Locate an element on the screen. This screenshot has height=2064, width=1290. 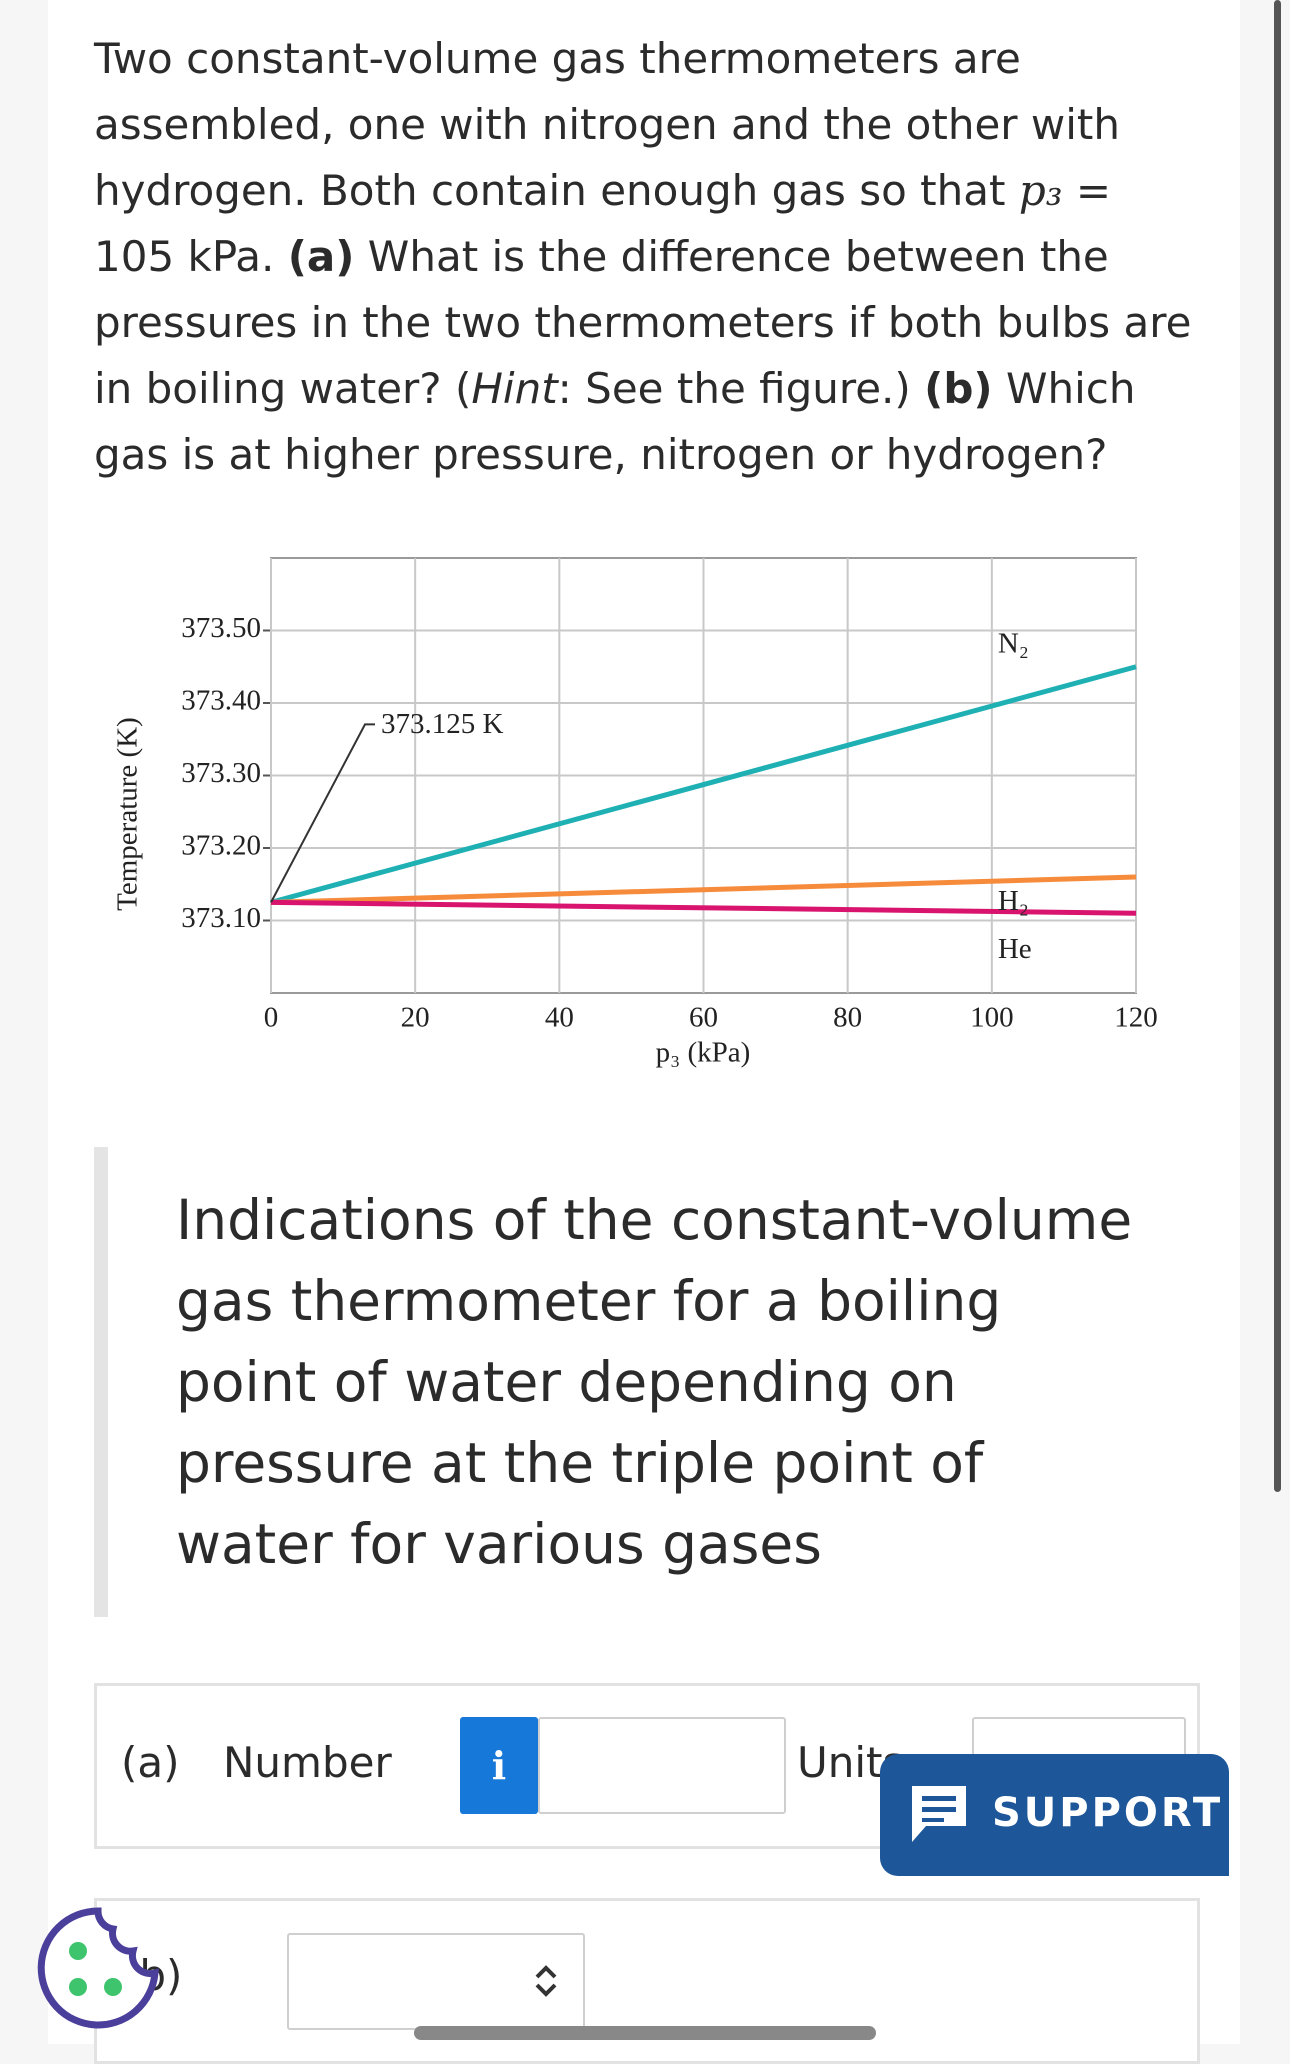
series-label: N₂ is located at coordinates (1013, 644).